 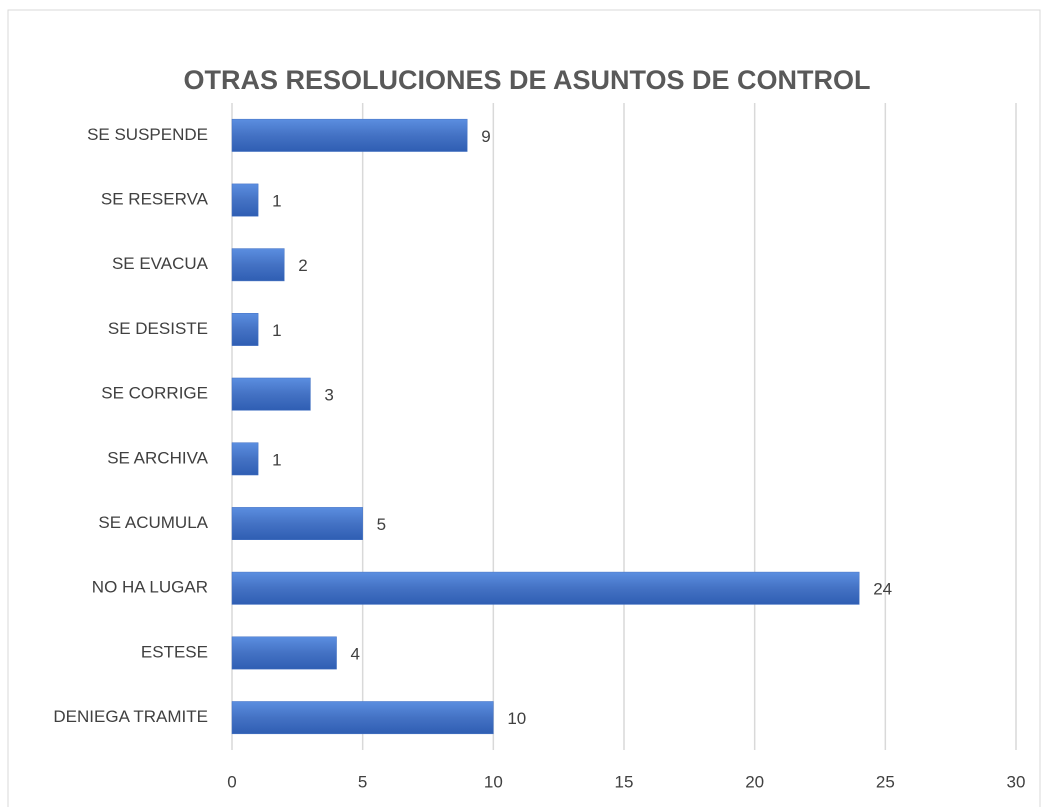 What do you see at coordinates (381, 524) in the screenshot?
I see `data-label: 5` at bounding box center [381, 524].